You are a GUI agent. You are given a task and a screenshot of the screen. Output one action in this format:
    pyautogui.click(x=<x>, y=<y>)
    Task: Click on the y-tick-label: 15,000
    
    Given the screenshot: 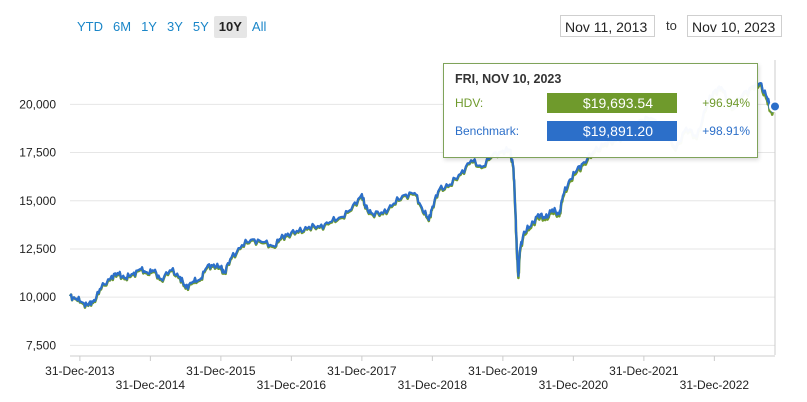 What is the action you would take?
    pyautogui.click(x=37, y=201)
    